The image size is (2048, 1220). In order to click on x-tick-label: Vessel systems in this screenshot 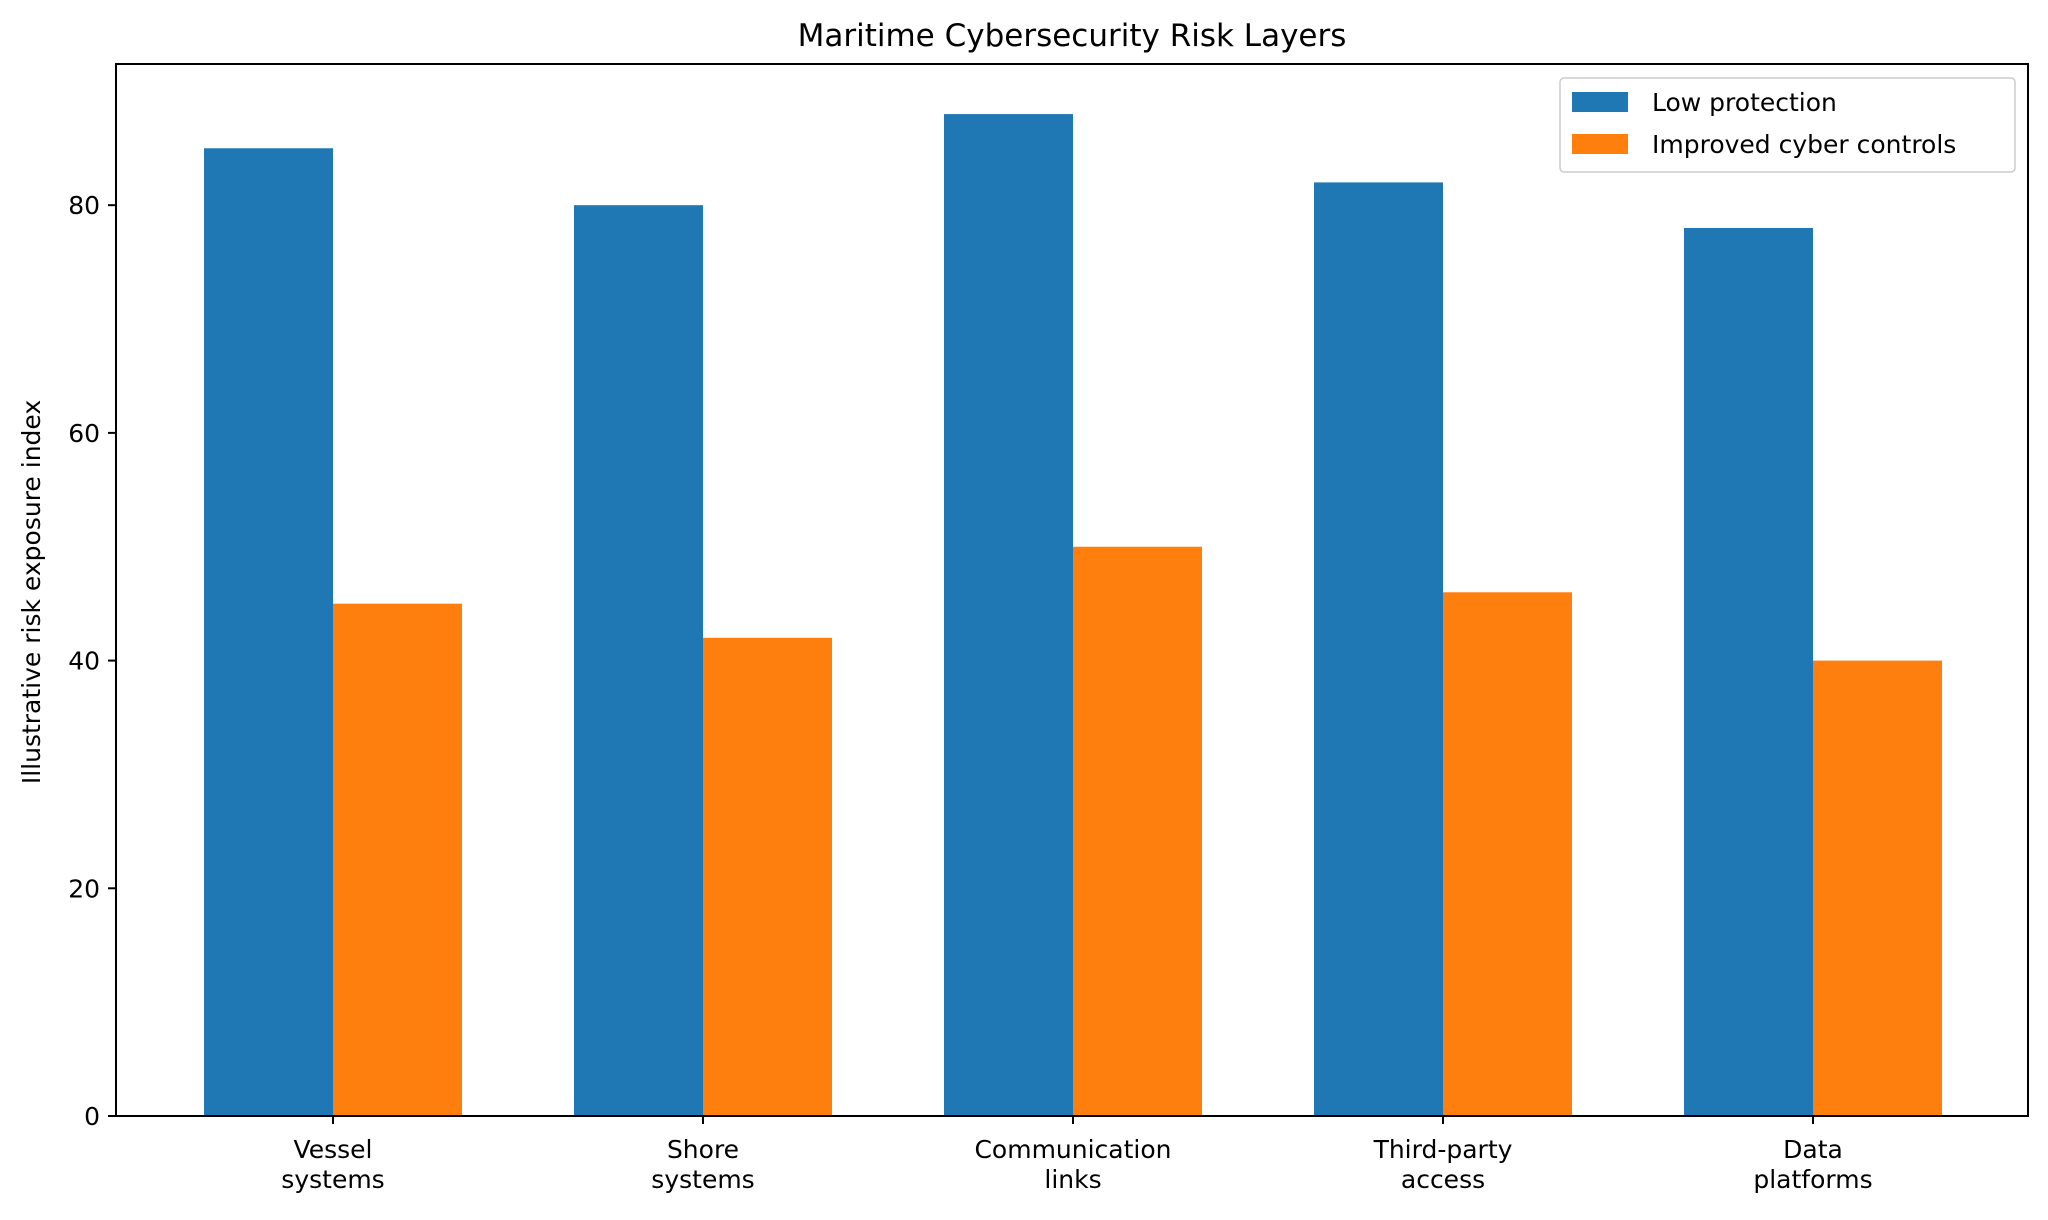, I will do `click(332, 1164)`.